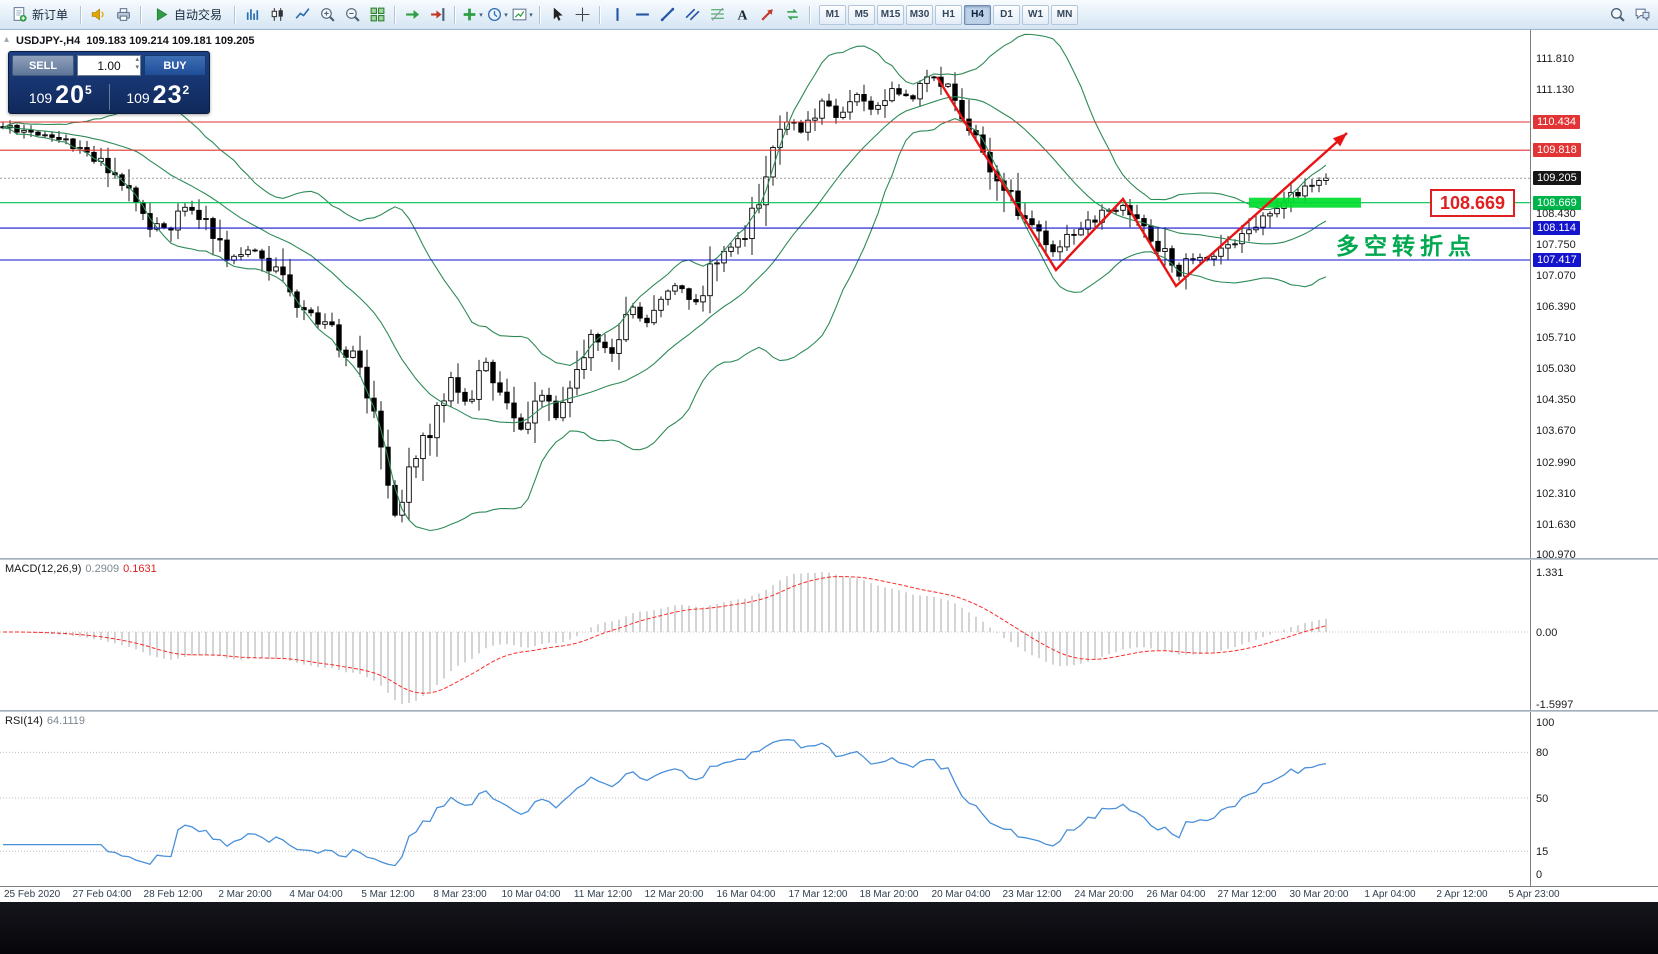 This screenshot has height=954, width=1658. I want to click on macd-canvas, so click(765, 635).